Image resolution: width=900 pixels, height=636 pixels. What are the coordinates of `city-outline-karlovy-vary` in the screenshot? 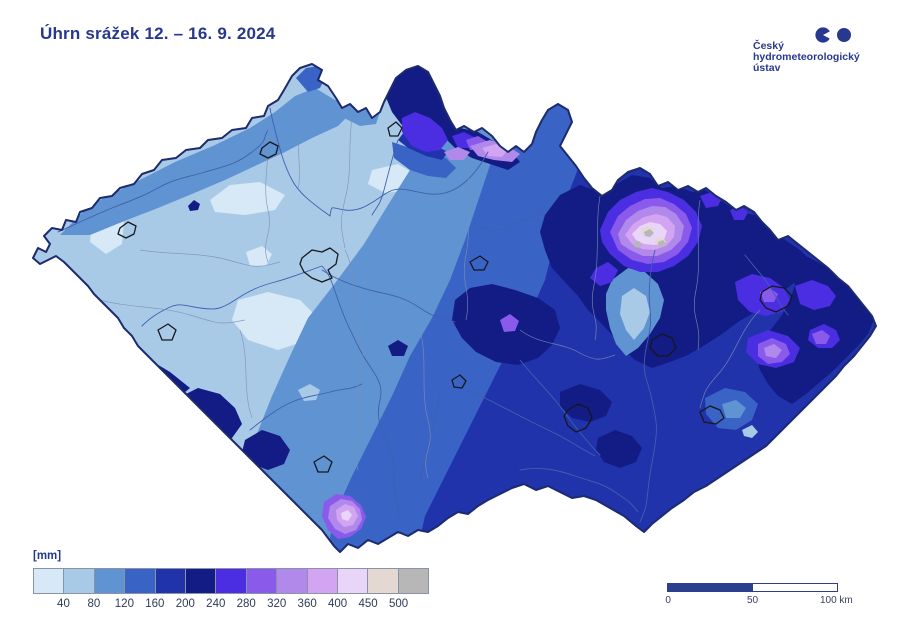 It's located at (127, 230).